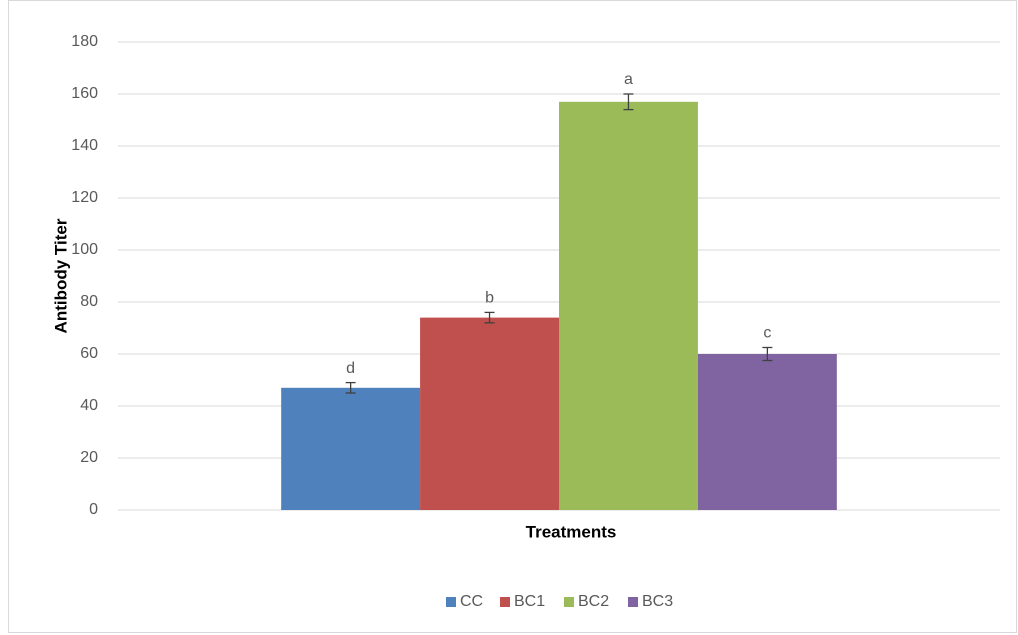 This screenshot has width=1018, height=635. What do you see at coordinates (89, 457) in the screenshot?
I see `y-tick-label: 20` at bounding box center [89, 457].